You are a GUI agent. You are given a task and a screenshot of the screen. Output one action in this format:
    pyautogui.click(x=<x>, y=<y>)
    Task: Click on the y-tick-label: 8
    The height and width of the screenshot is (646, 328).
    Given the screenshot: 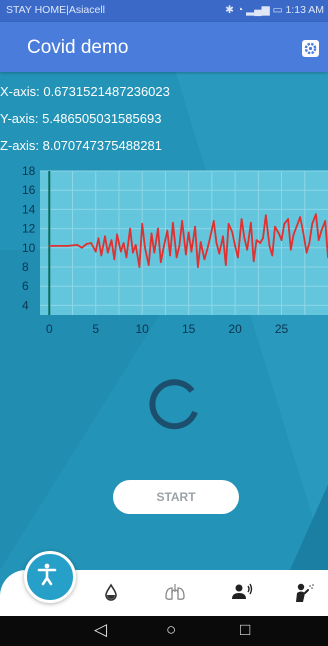 What is the action you would take?
    pyautogui.click(x=25, y=267)
    